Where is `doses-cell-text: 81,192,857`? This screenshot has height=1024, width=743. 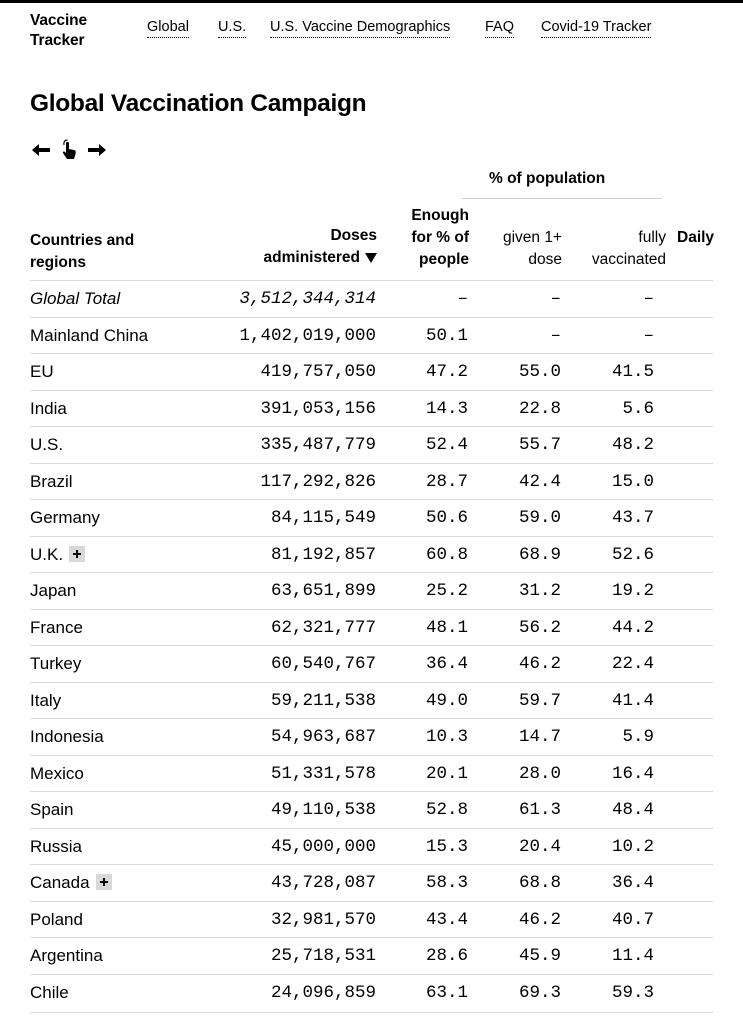
doses-cell-text: 81,192,857 is located at coordinates (323, 554).